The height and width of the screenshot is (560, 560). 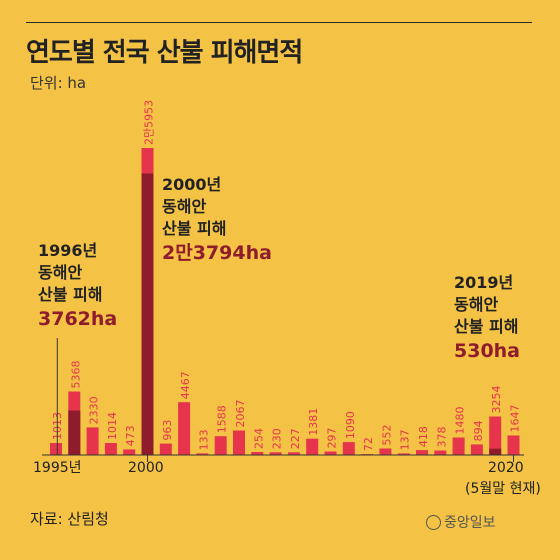 What do you see at coordinates (239, 442) in the screenshot?
I see `bar-2005` at bounding box center [239, 442].